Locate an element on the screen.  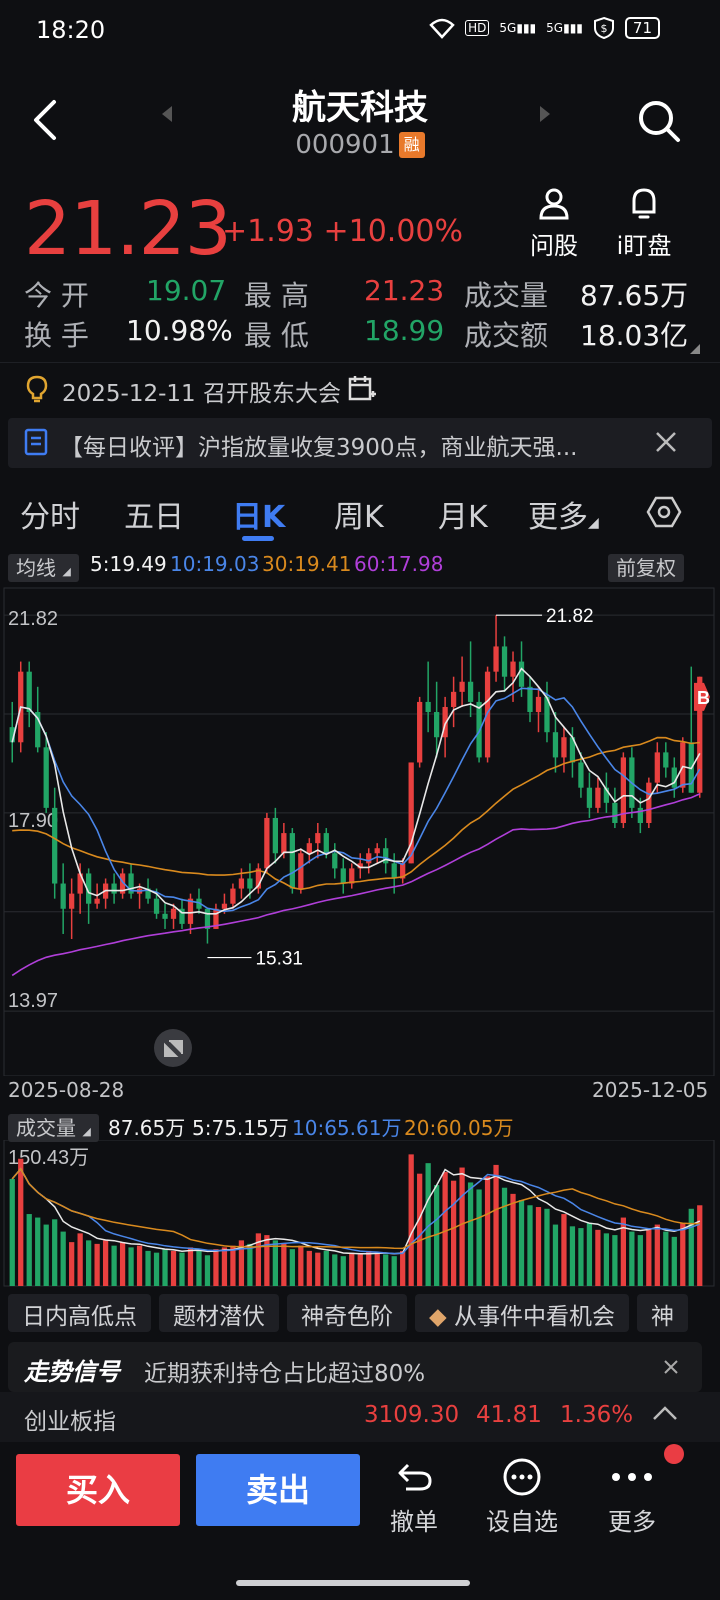
ma-selector: 均线 ◢ is located at coordinates (43, 567).